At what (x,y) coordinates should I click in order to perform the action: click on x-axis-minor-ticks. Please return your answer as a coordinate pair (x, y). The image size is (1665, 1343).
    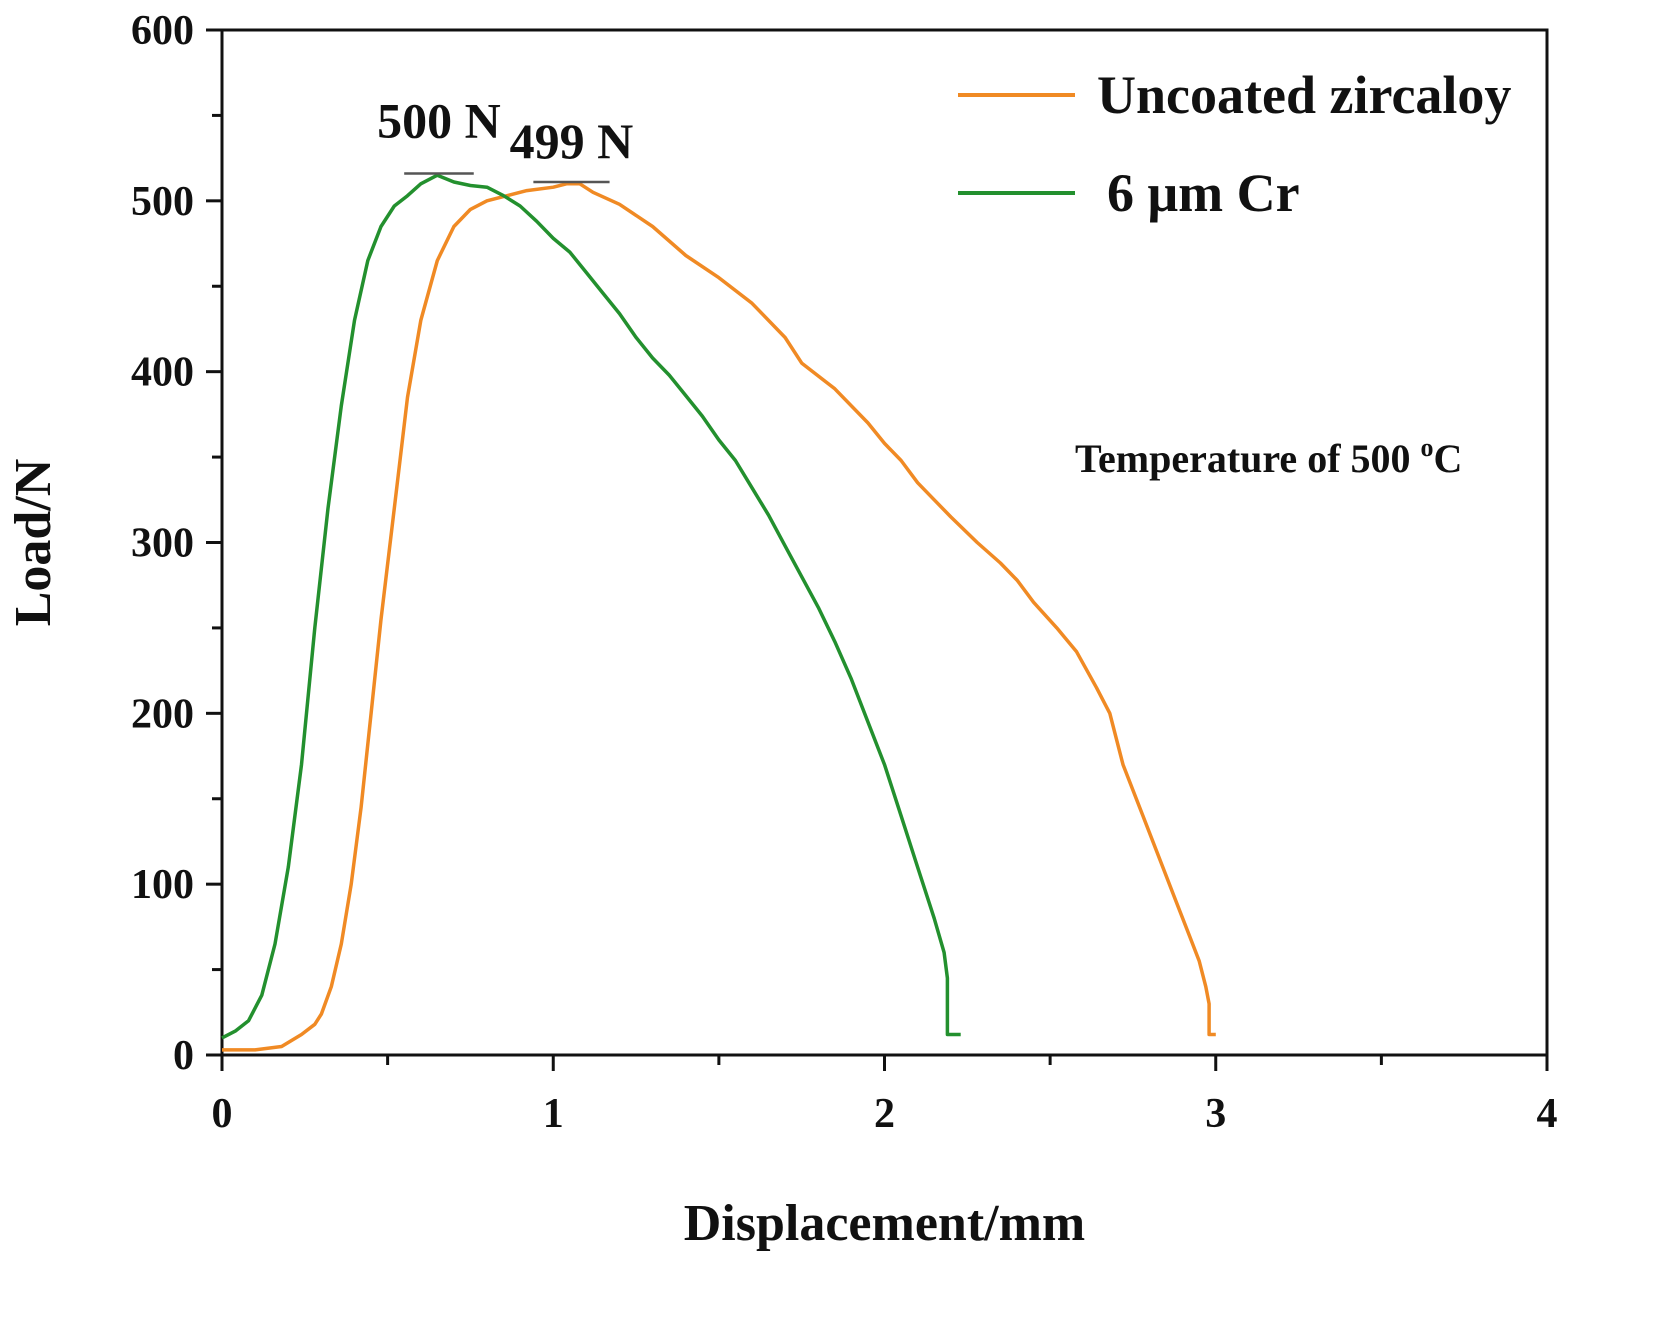
    Looking at the image, I should click on (884, 1060).